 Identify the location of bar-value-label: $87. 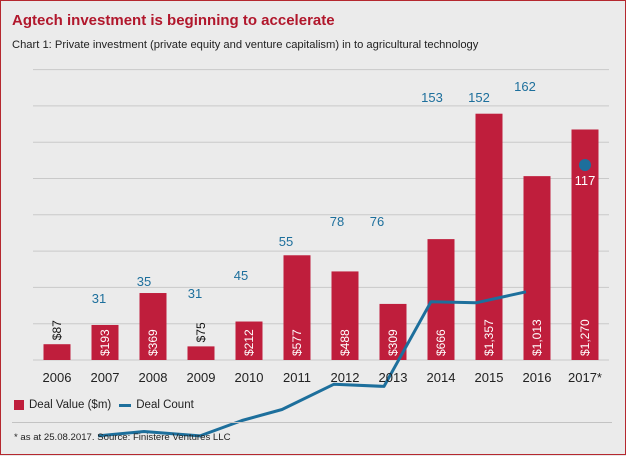
(57, 330).